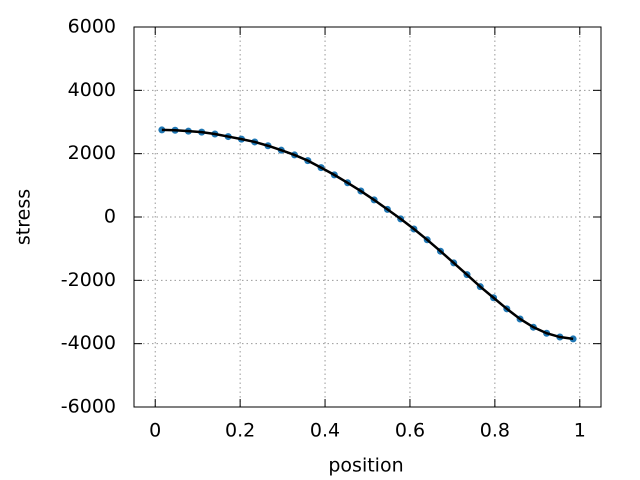 The image size is (640, 480). Describe the element at coordinates (155, 431) in the screenshot. I see `x-tick-label: 0` at that location.